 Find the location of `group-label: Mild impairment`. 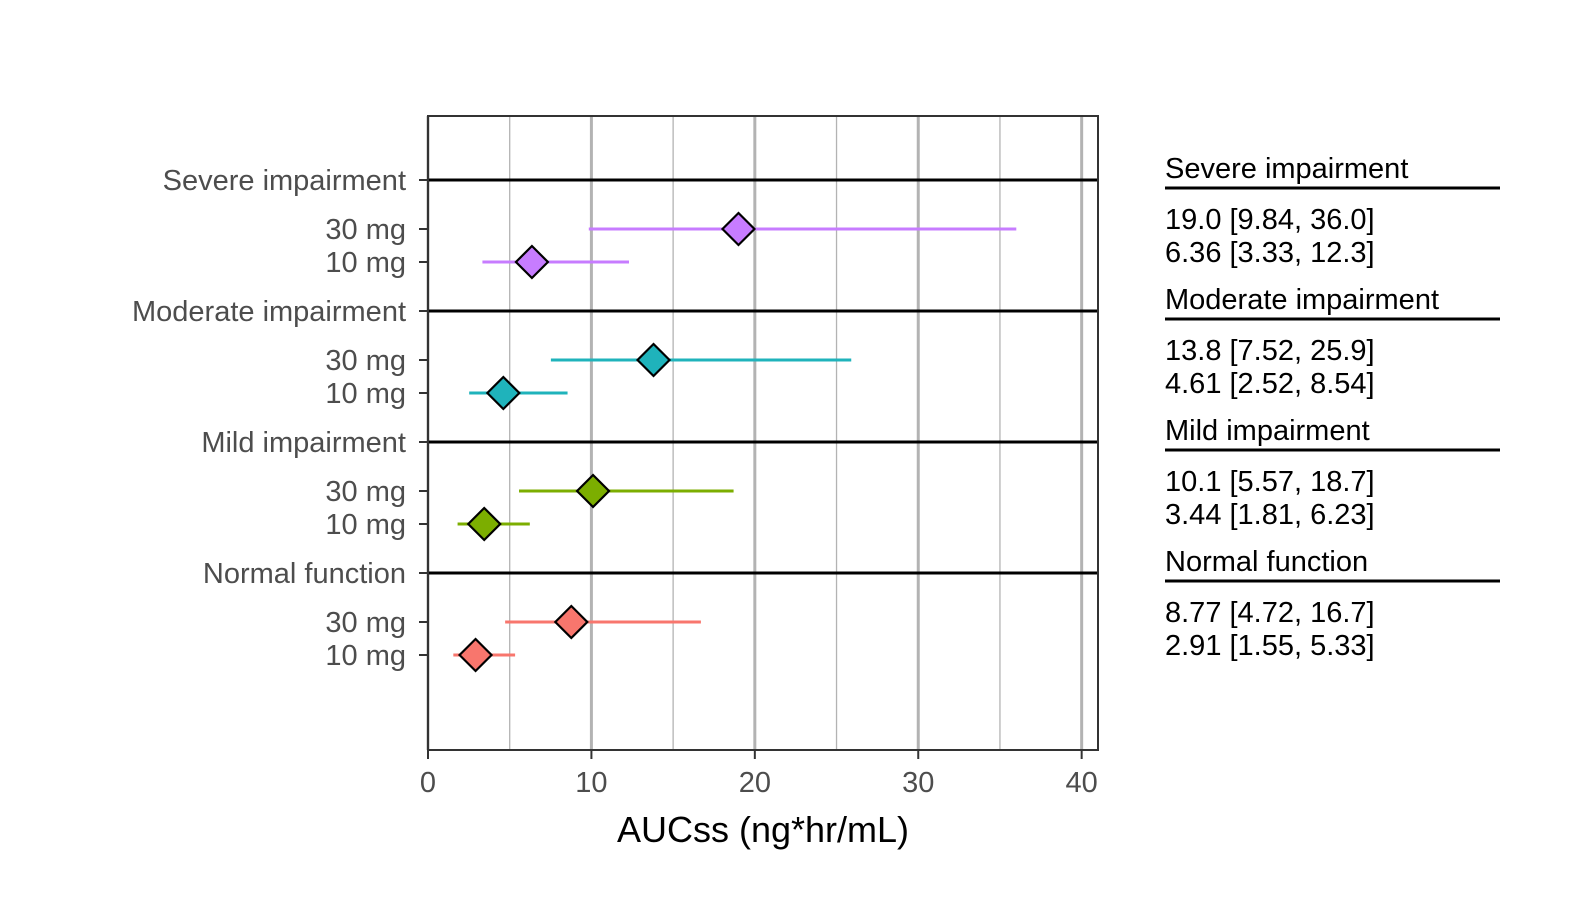

group-label: Mild impairment is located at coordinates (303, 443).